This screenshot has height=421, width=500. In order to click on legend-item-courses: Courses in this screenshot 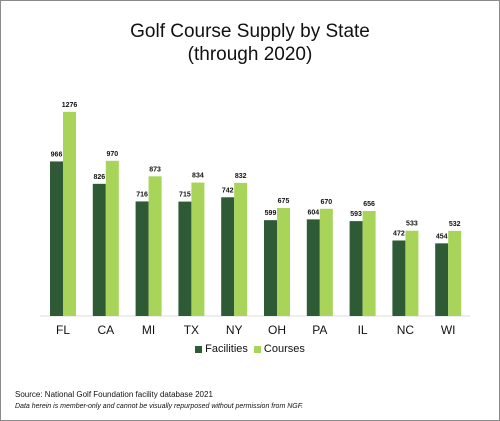, I will do `click(279, 349)`.